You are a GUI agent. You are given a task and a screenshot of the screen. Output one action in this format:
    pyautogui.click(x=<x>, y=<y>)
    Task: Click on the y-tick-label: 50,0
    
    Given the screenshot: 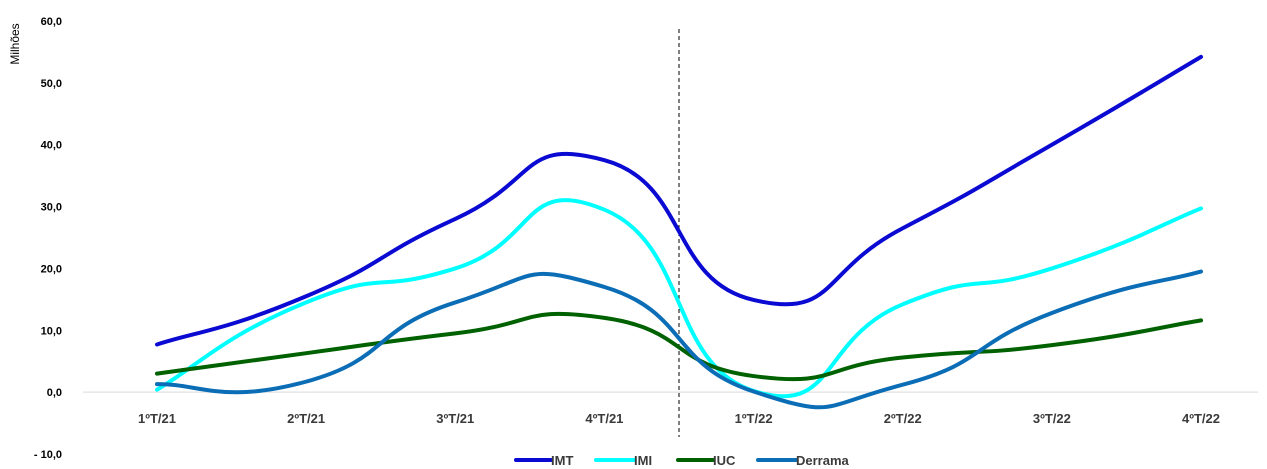 What is the action you would take?
    pyautogui.click(x=51, y=84)
    